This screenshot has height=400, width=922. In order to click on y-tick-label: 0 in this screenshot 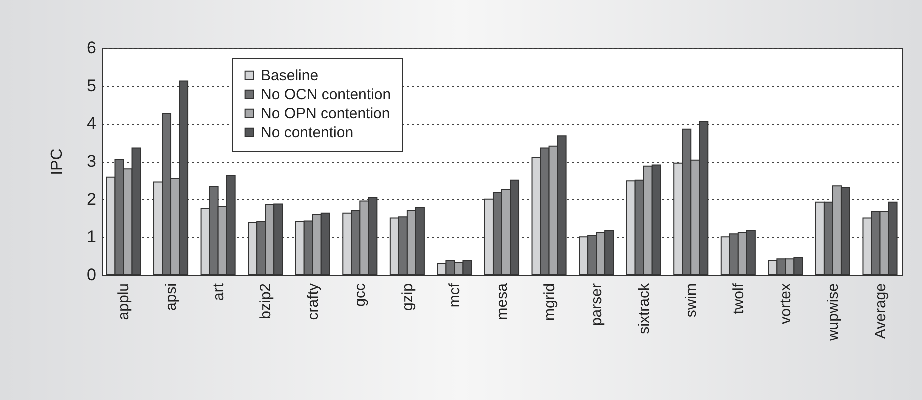, I will do `click(91, 275)`.